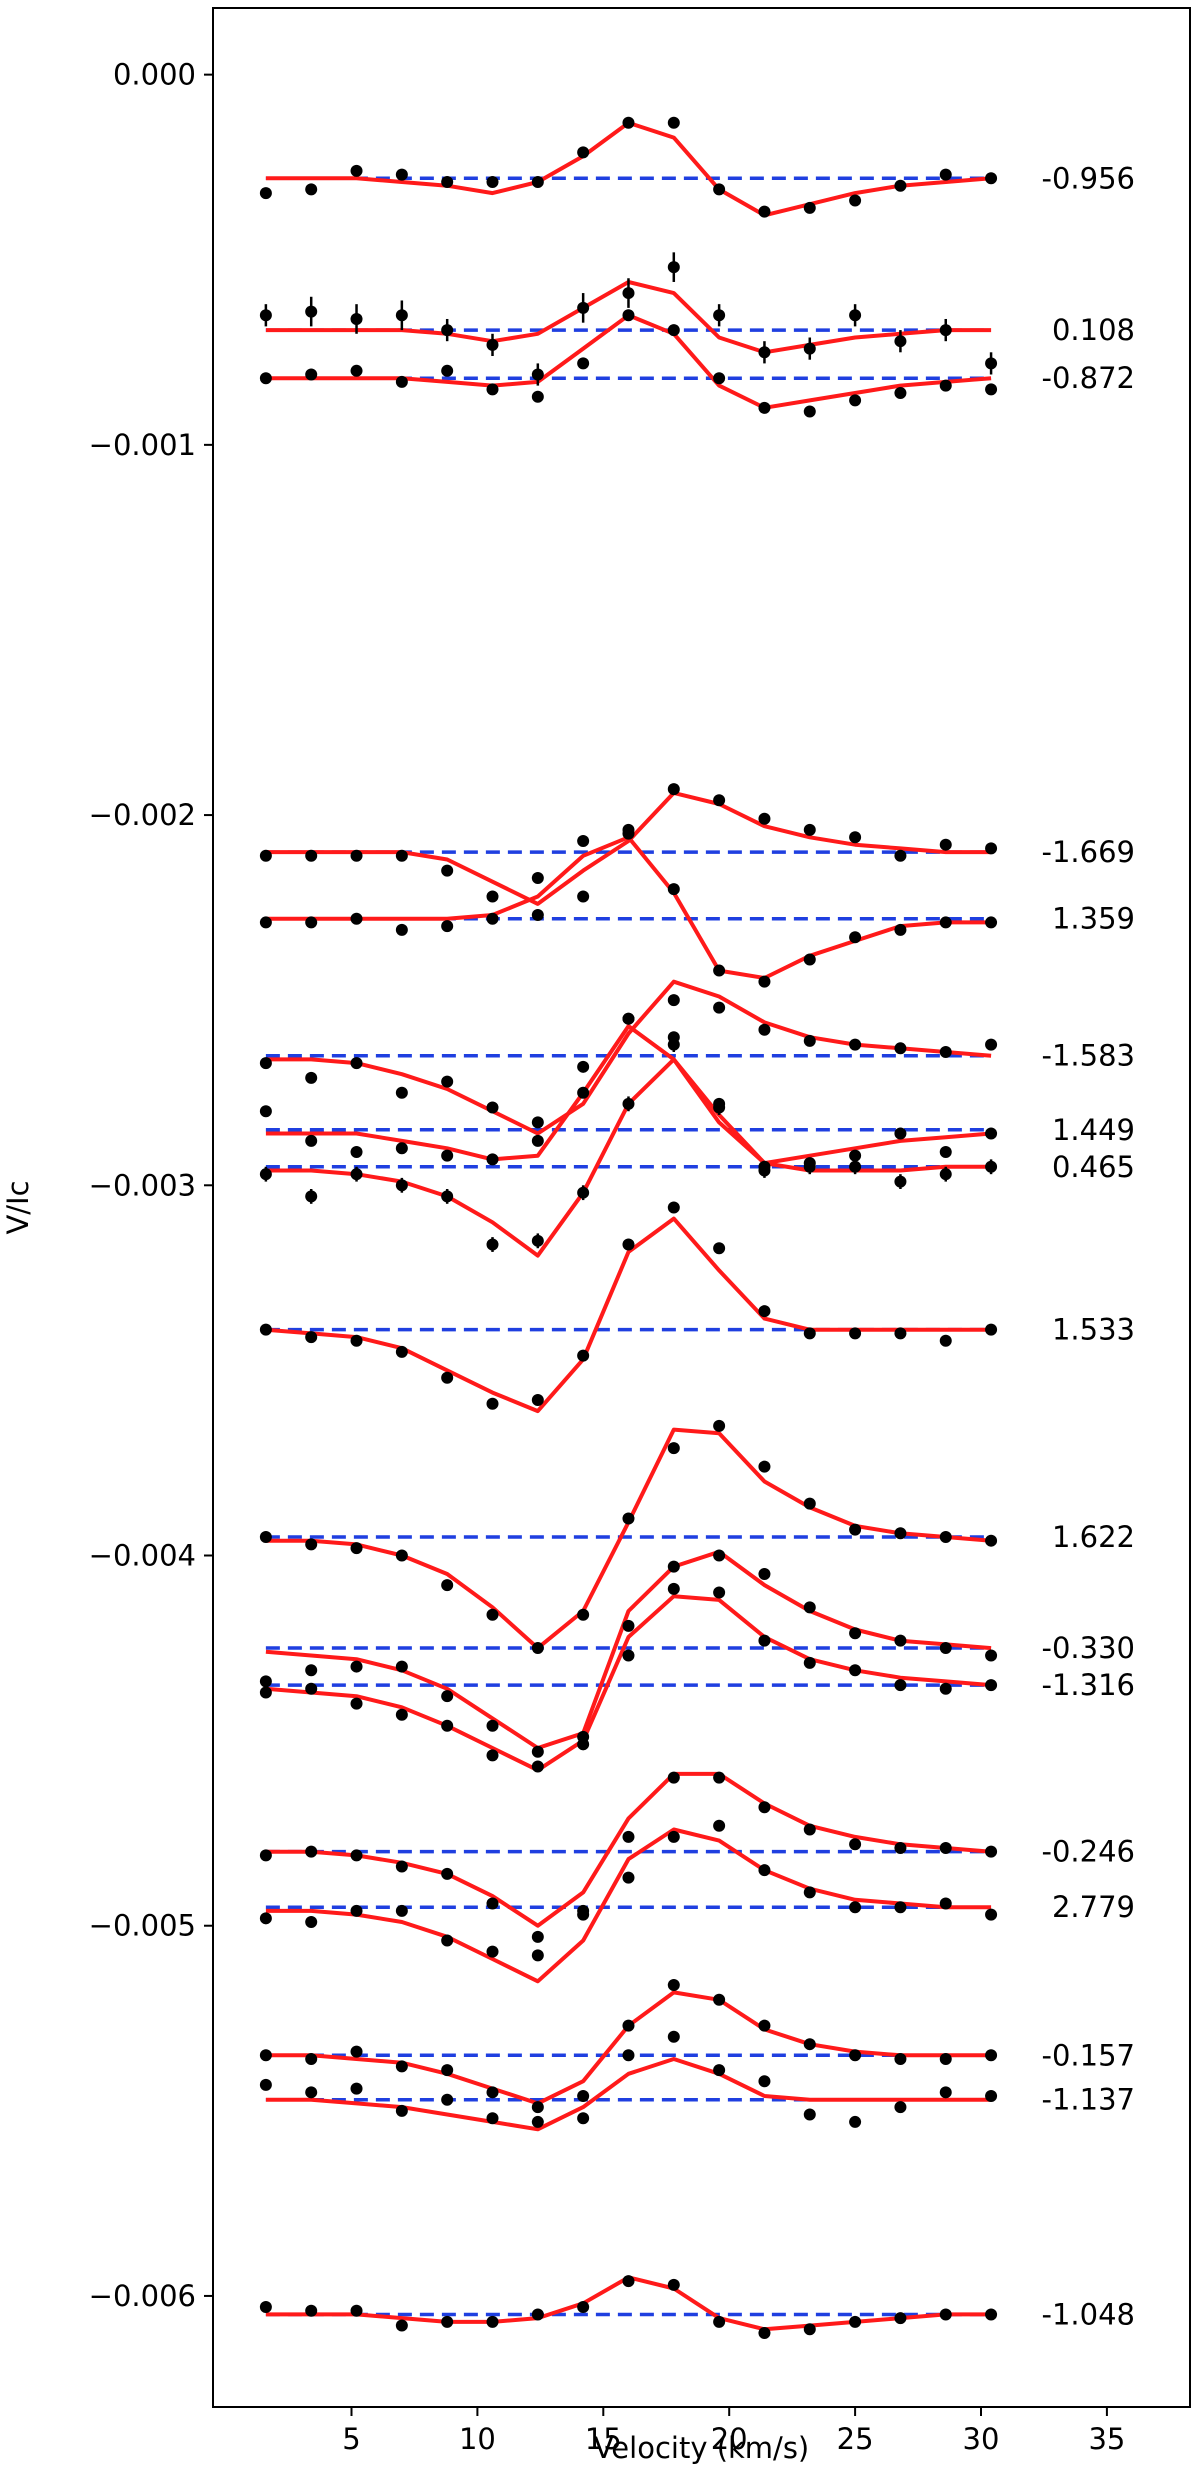 This screenshot has width=1200, height=2470. What do you see at coordinates (142, 1556) in the screenshot?
I see `y-tick-label: −0.004` at bounding box center [142, 1556].